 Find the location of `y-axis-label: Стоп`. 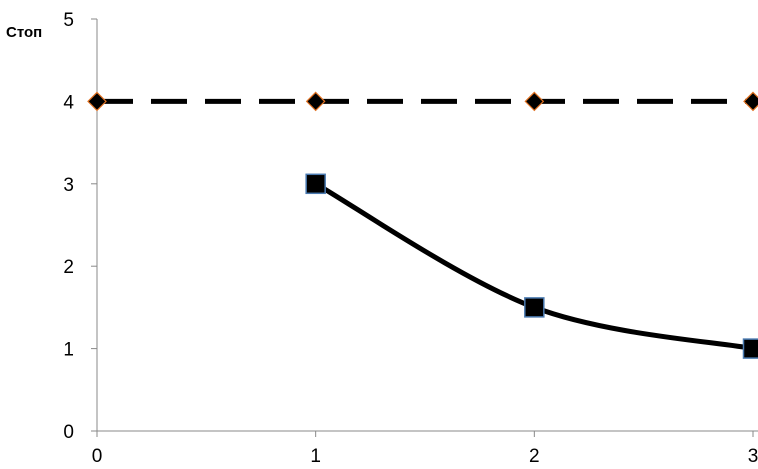

y-axis-label: Стоп is located at coordinates (24, 32).